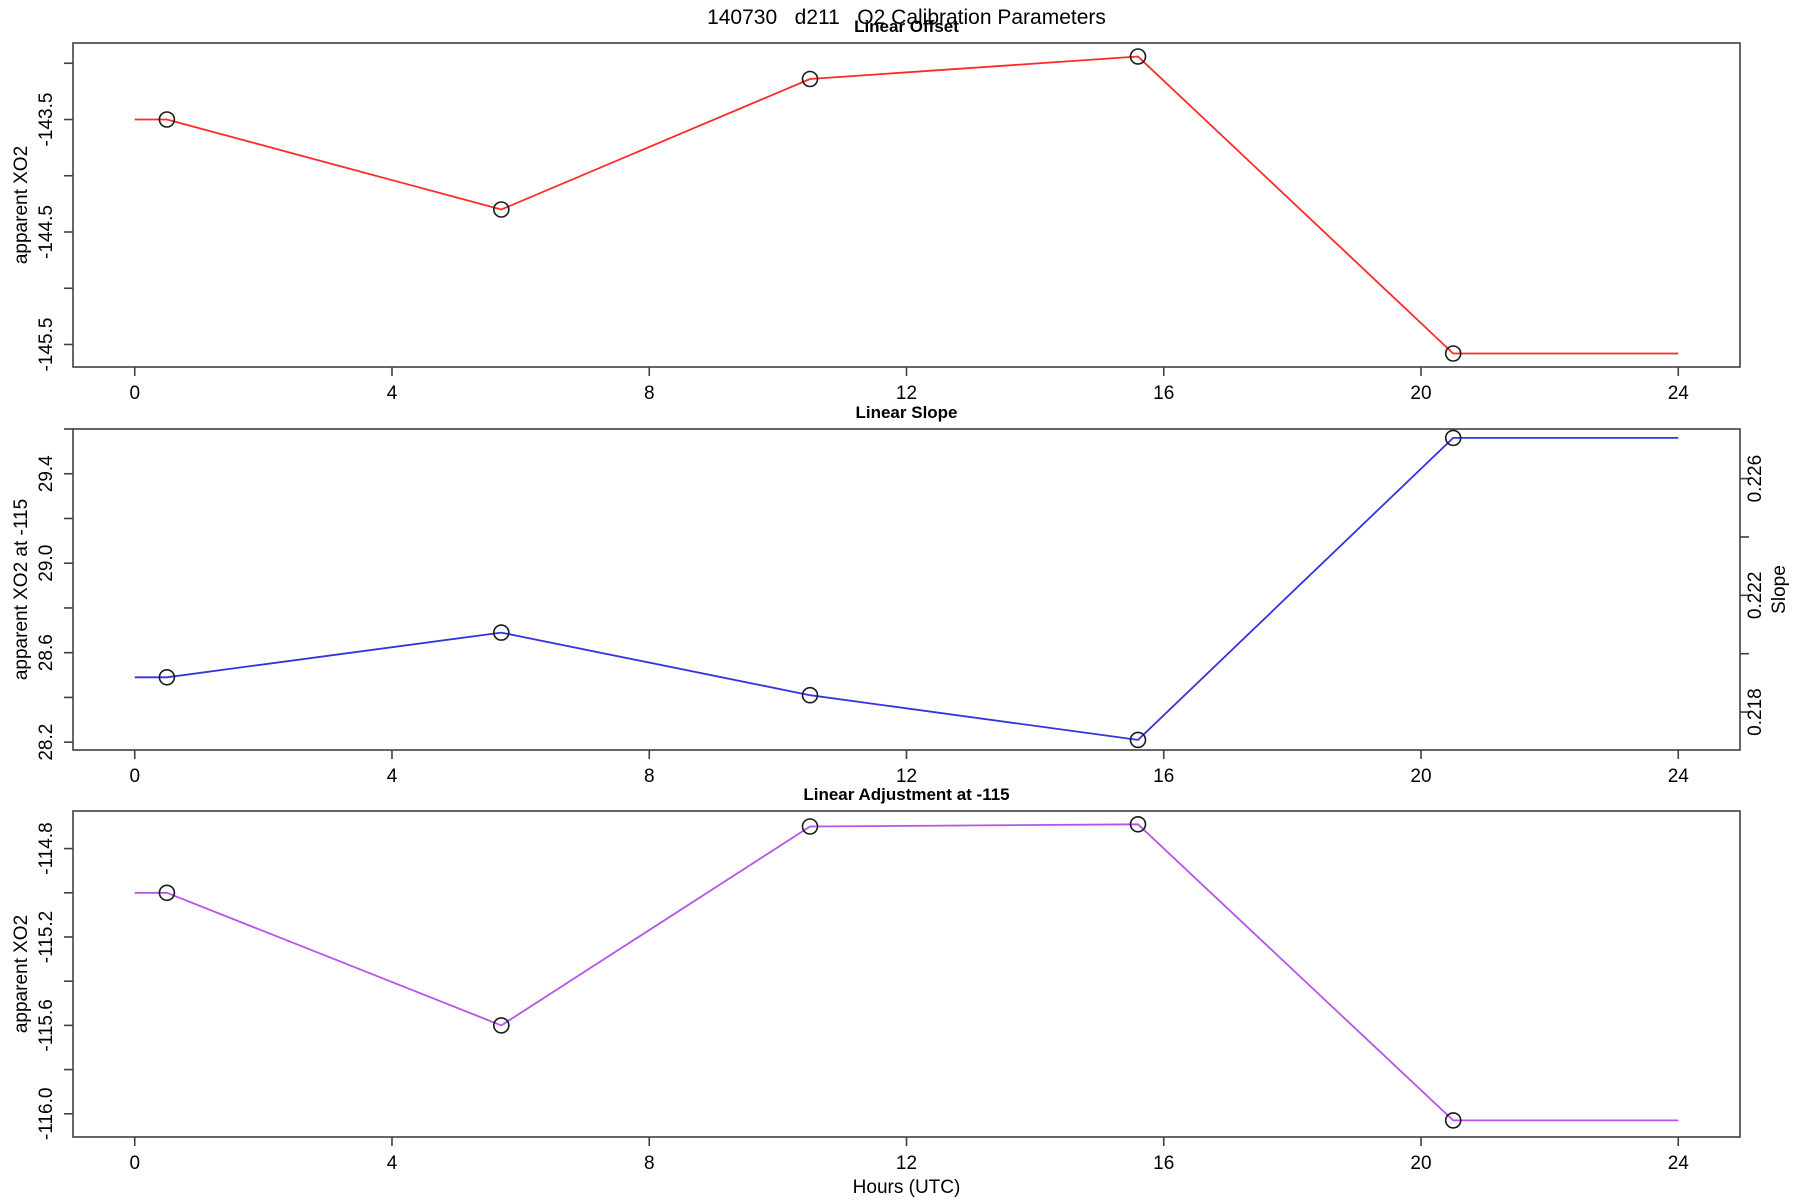 Image resolution: width=1800 pixels, height=1200 pixels. I want to click on y-axis-title: apparent XO2 at -115, so click(21, 589).